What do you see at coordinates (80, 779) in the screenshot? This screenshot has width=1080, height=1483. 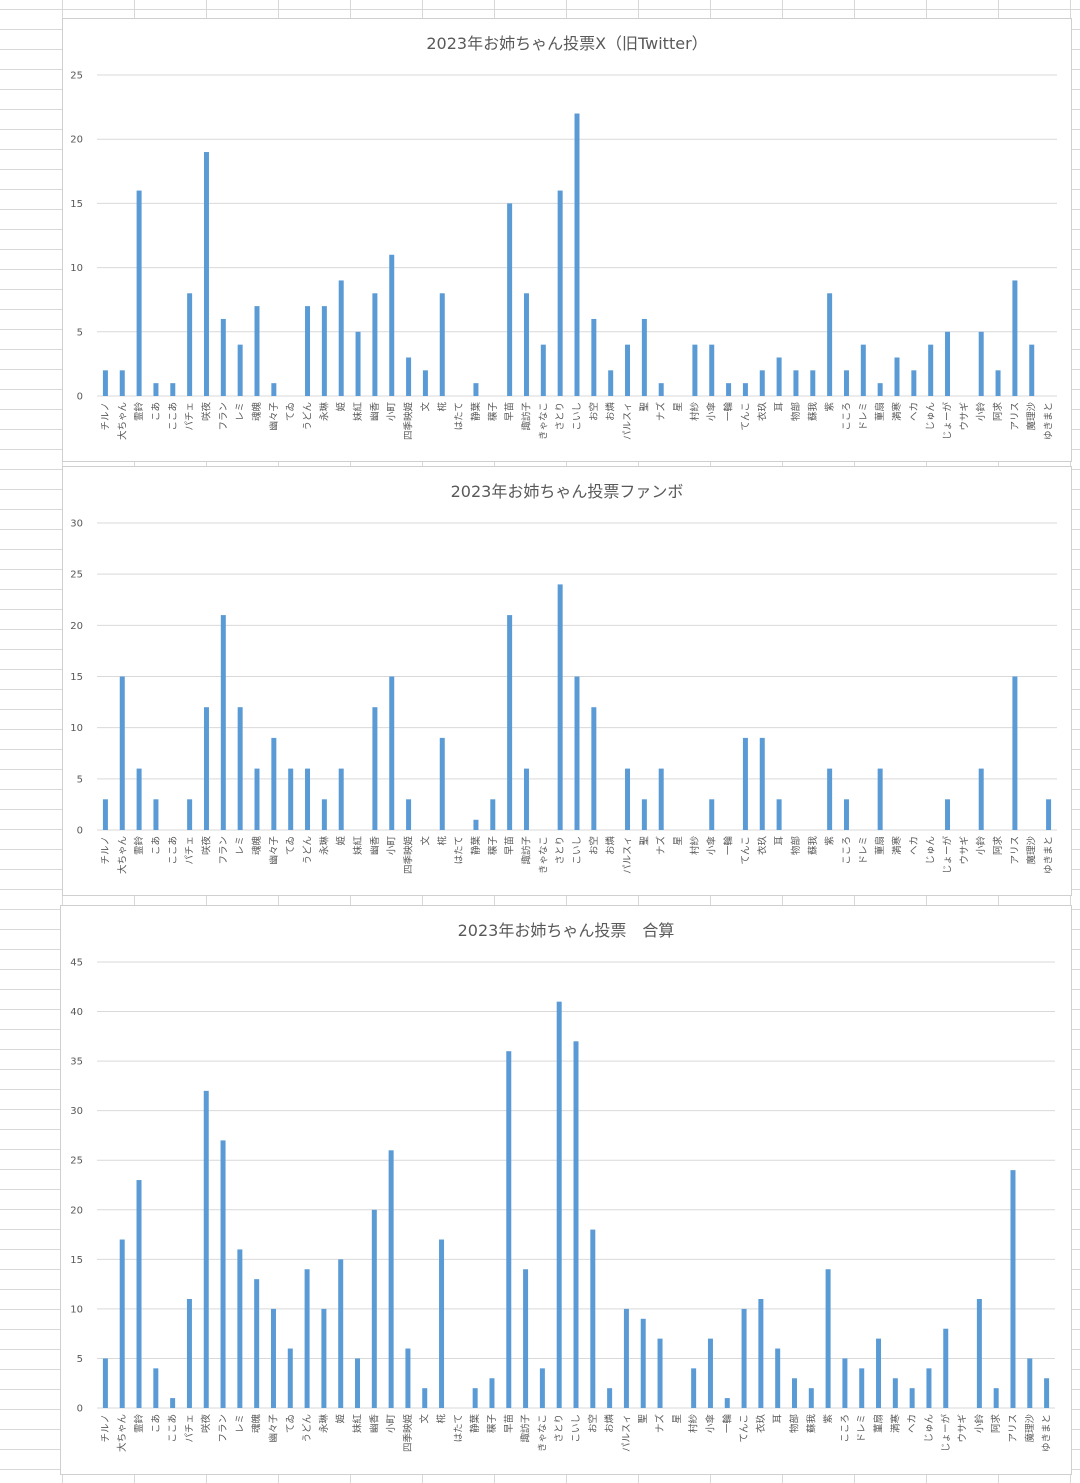 I see `y-tick-label: 5` at bounding box center [80, 779].